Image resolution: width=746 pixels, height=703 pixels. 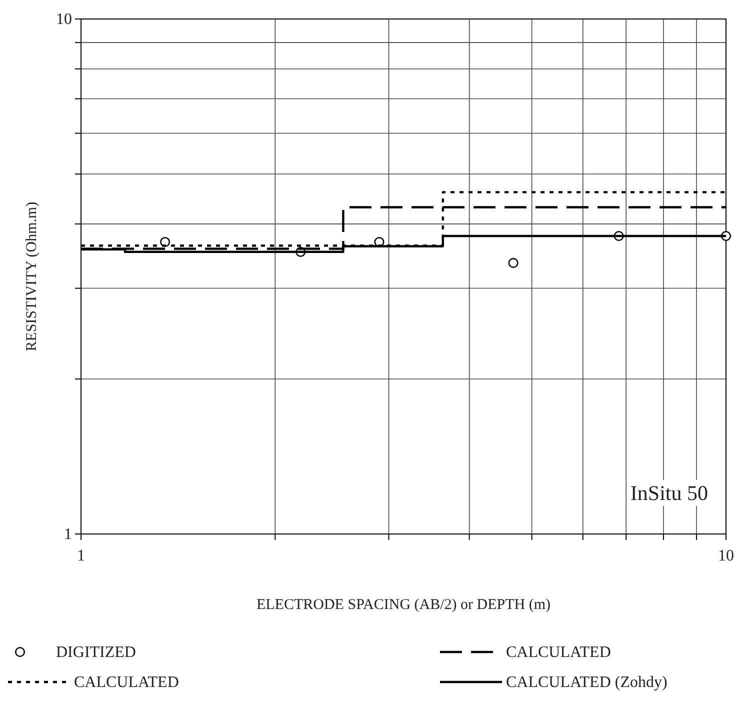 I want to click on legend-label: CALCULATED (Zohdy), so click(x=587, y=682).